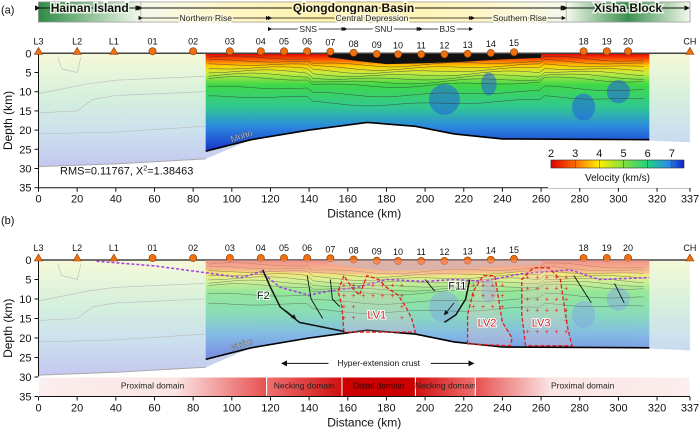 The image size is (700, 433). What do you see at coordinates (348, 409) in the screenshot?
I see `x-tick-label: 160` at bounding box center [348, 409].